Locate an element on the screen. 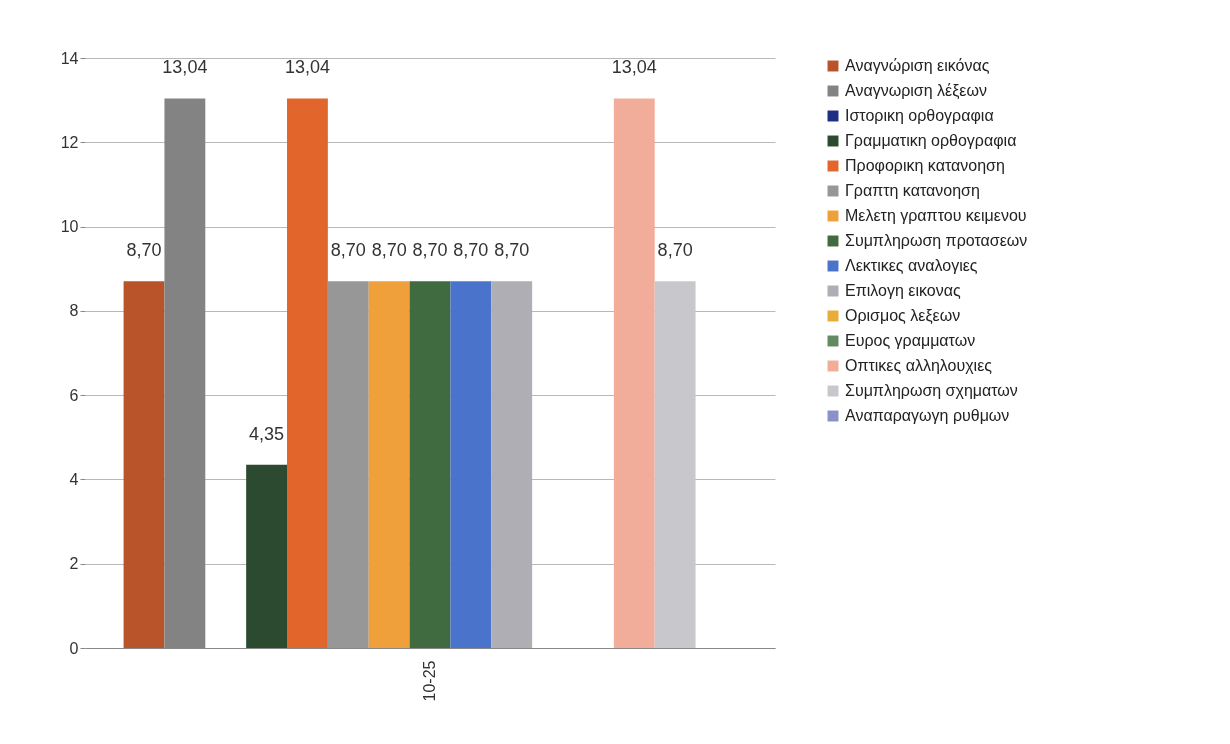 This screenshot has height=744, width=1230. data-label: 4,35 is located at coordinates (267, 433).